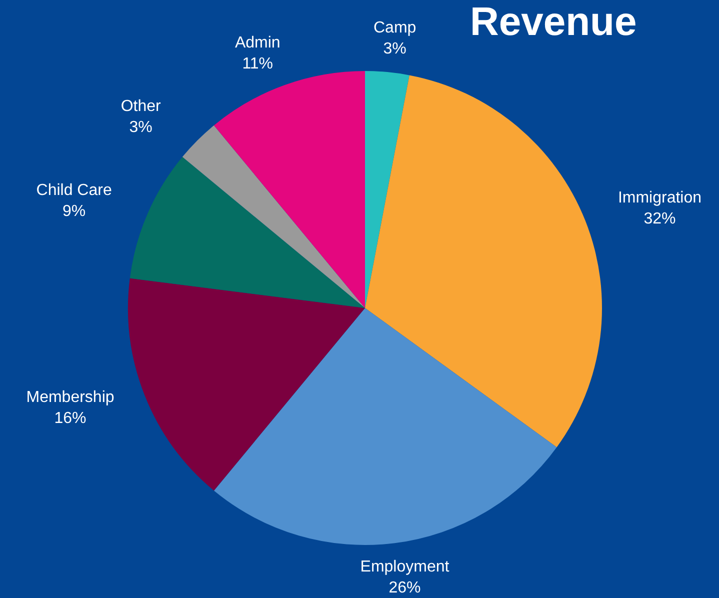 This screenshot has height=598, width=719. What do you see at coordinates (553, 22) in the screenshot?
I see `chart-title: Revenue` at bounding box center [553, 22].